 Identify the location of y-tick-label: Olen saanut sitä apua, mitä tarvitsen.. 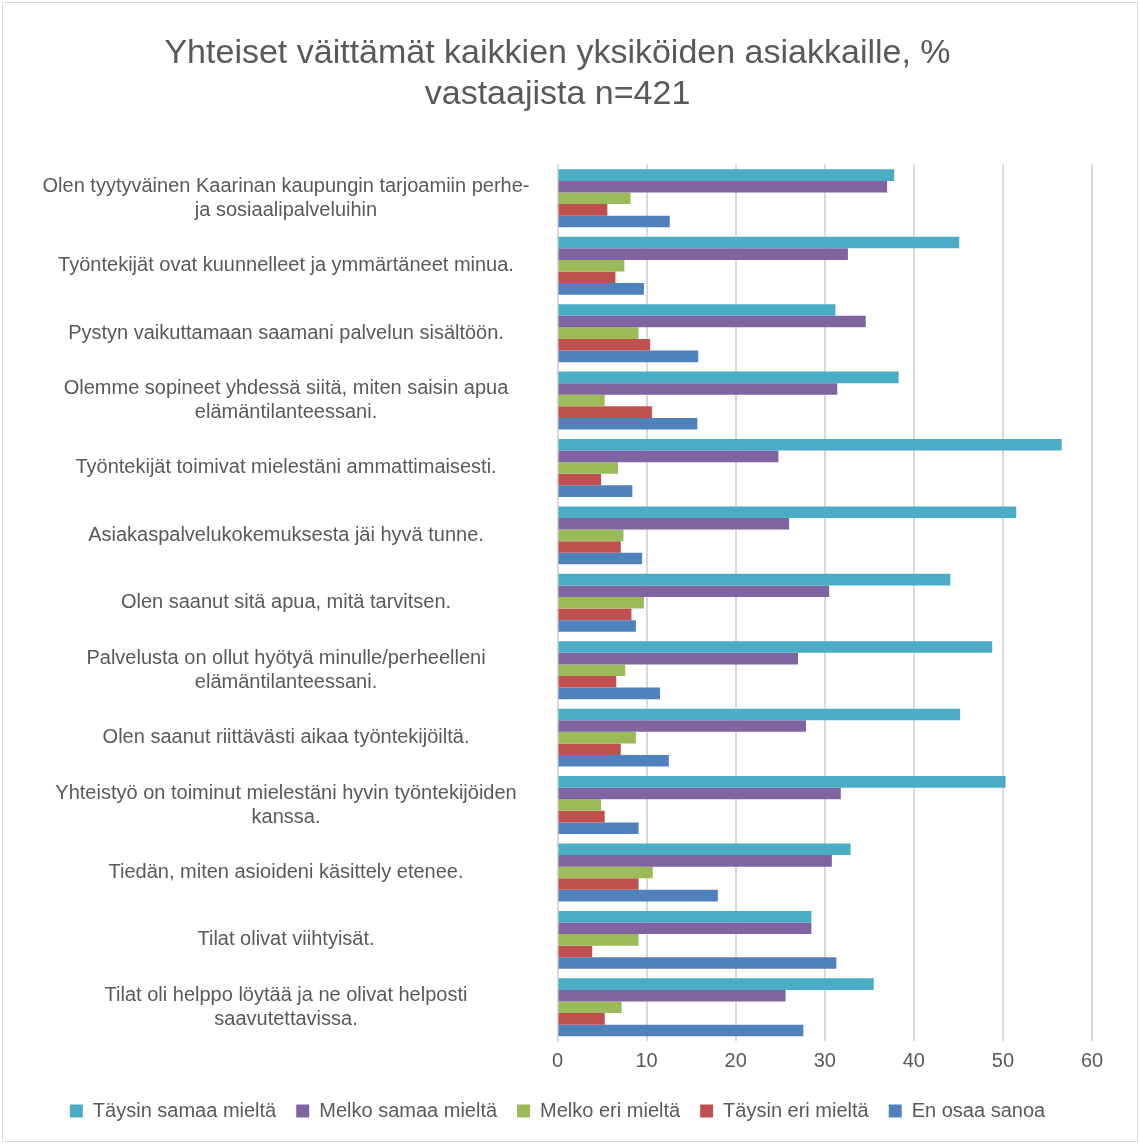
(286, 601).